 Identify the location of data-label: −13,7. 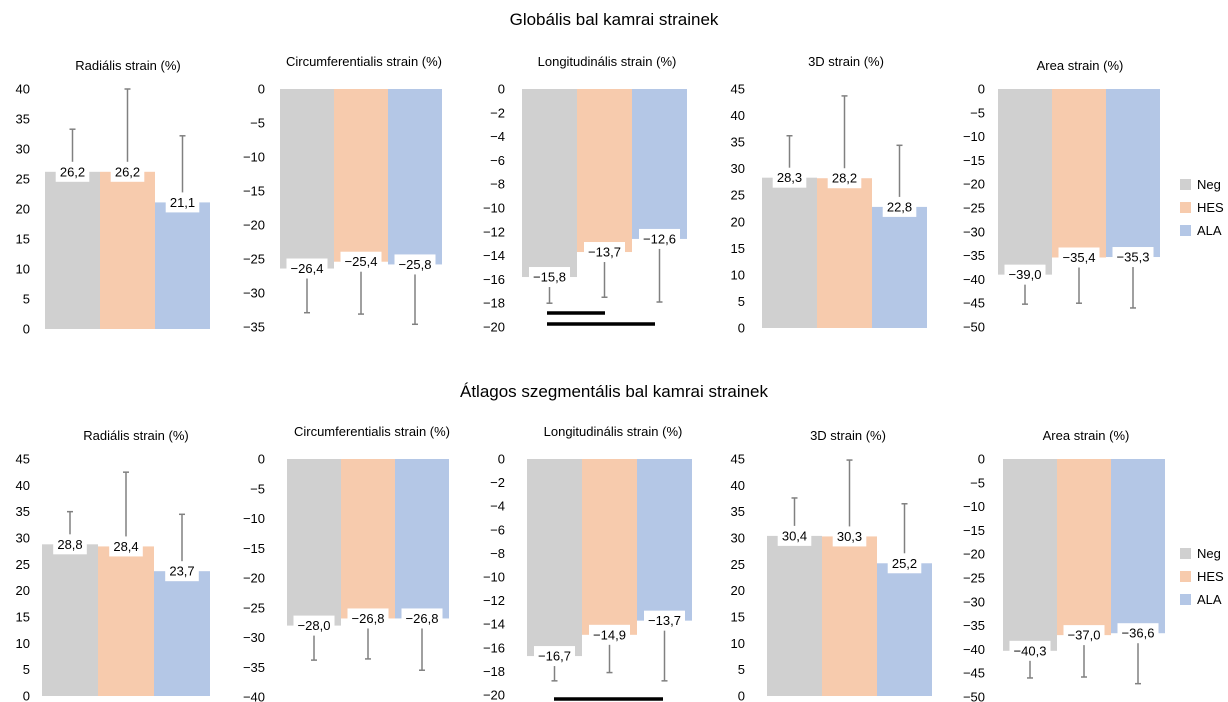
(604, 252).